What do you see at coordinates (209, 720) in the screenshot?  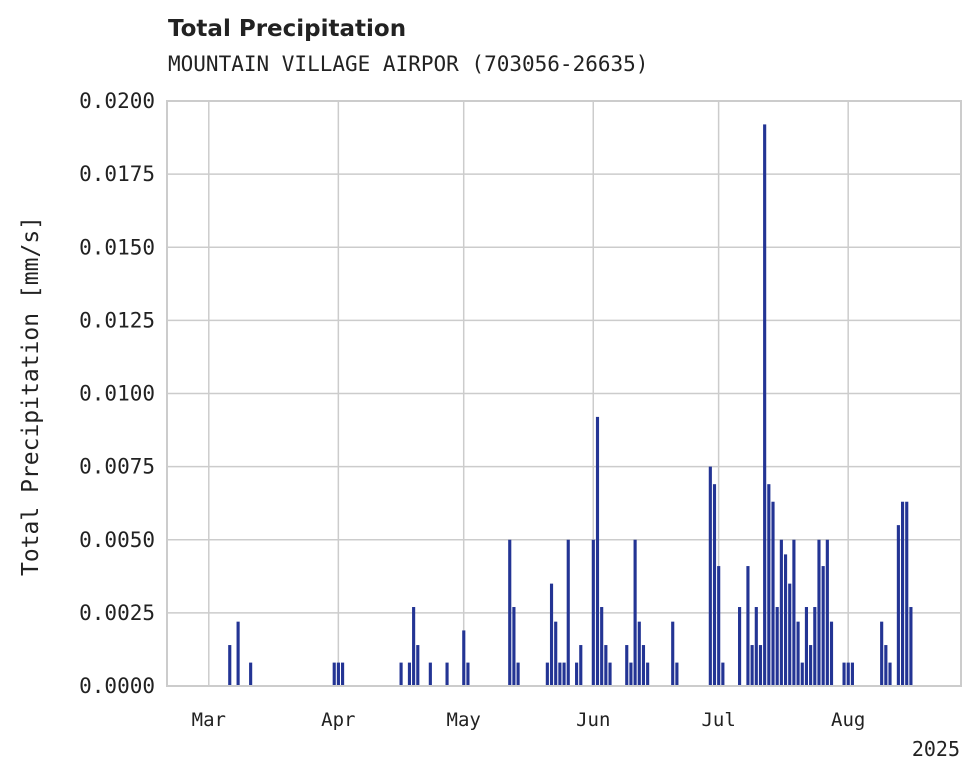 I see `x-tick-label: Mar` at bounding box center [209, 720].